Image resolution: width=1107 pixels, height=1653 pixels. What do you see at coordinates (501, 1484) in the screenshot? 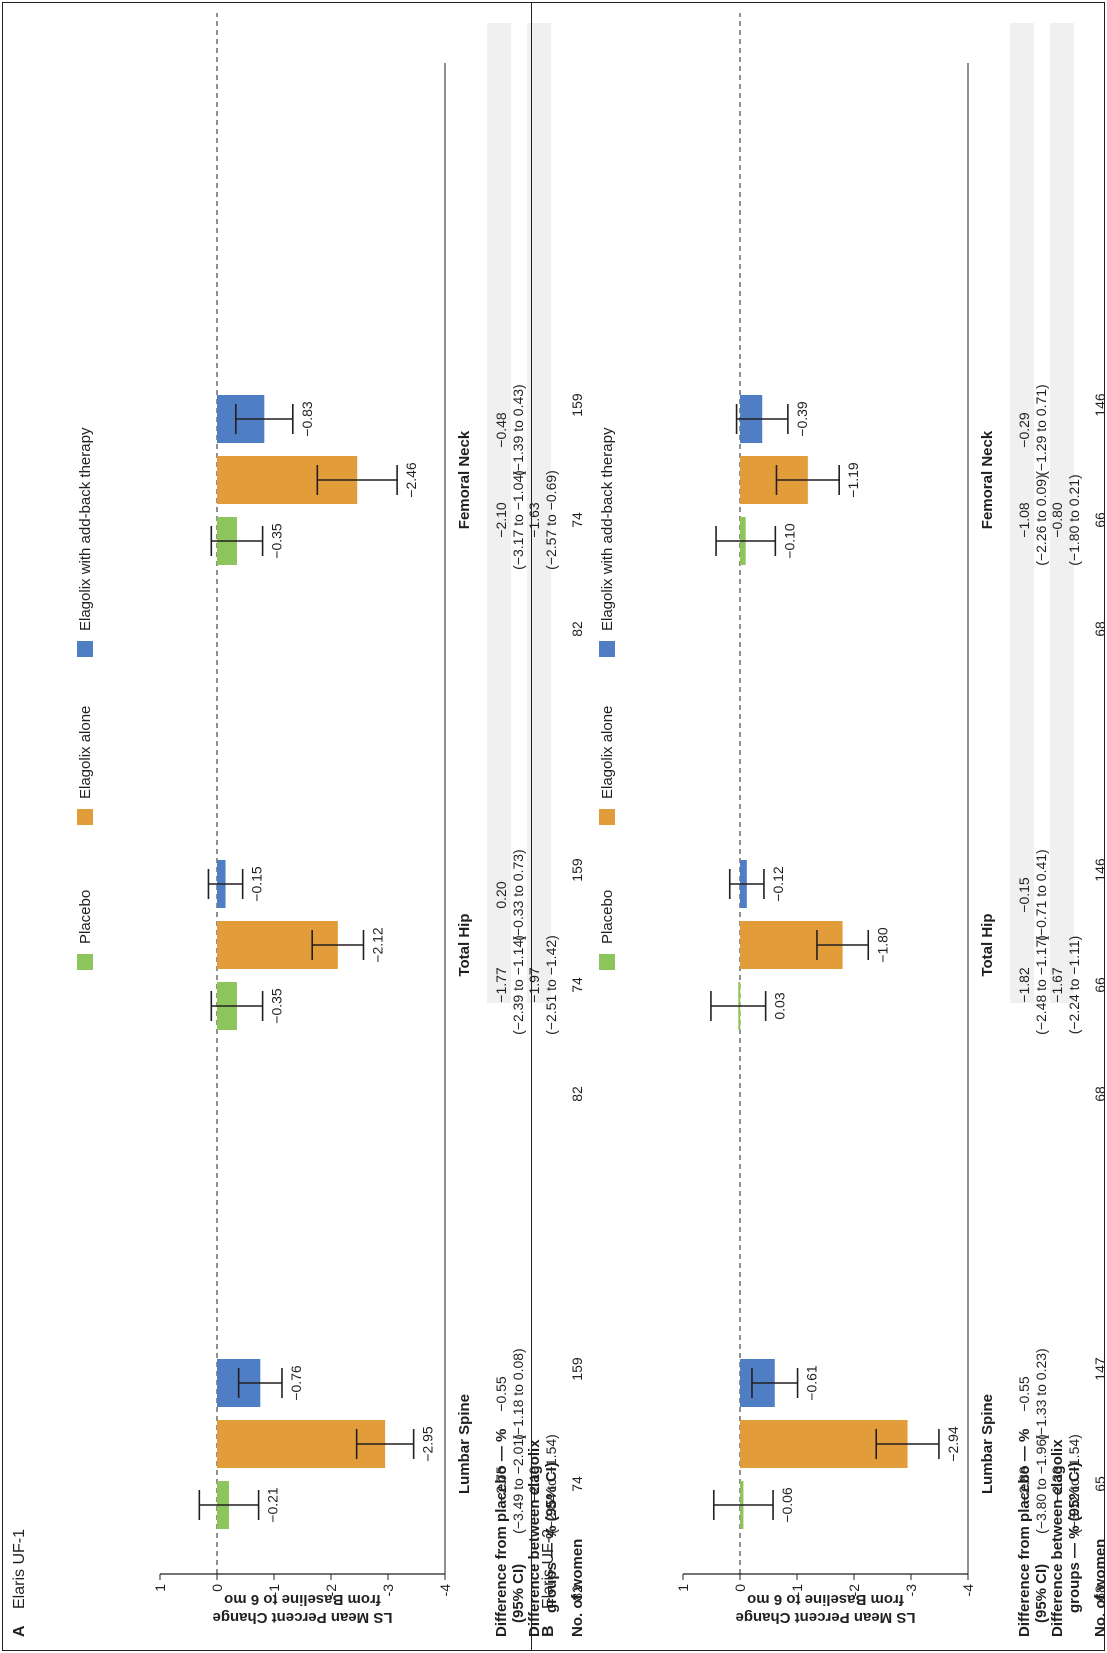
I see `panel-a-diff-placebo-value-0-0: −2.75` at bounding box center [501, 1484].